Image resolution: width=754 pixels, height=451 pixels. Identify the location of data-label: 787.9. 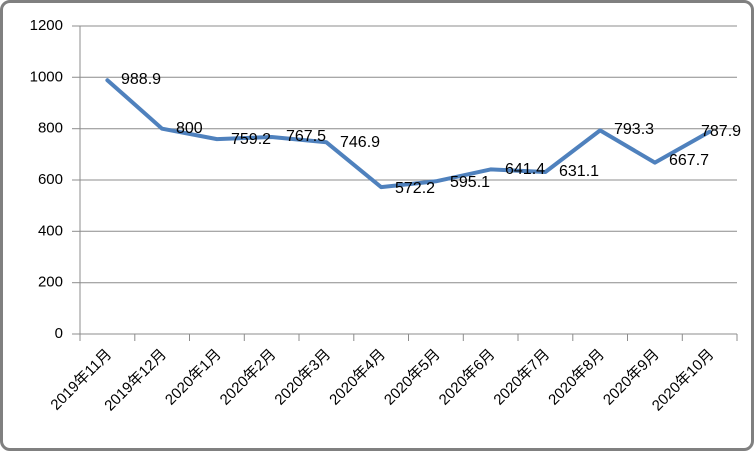
(721, 131).